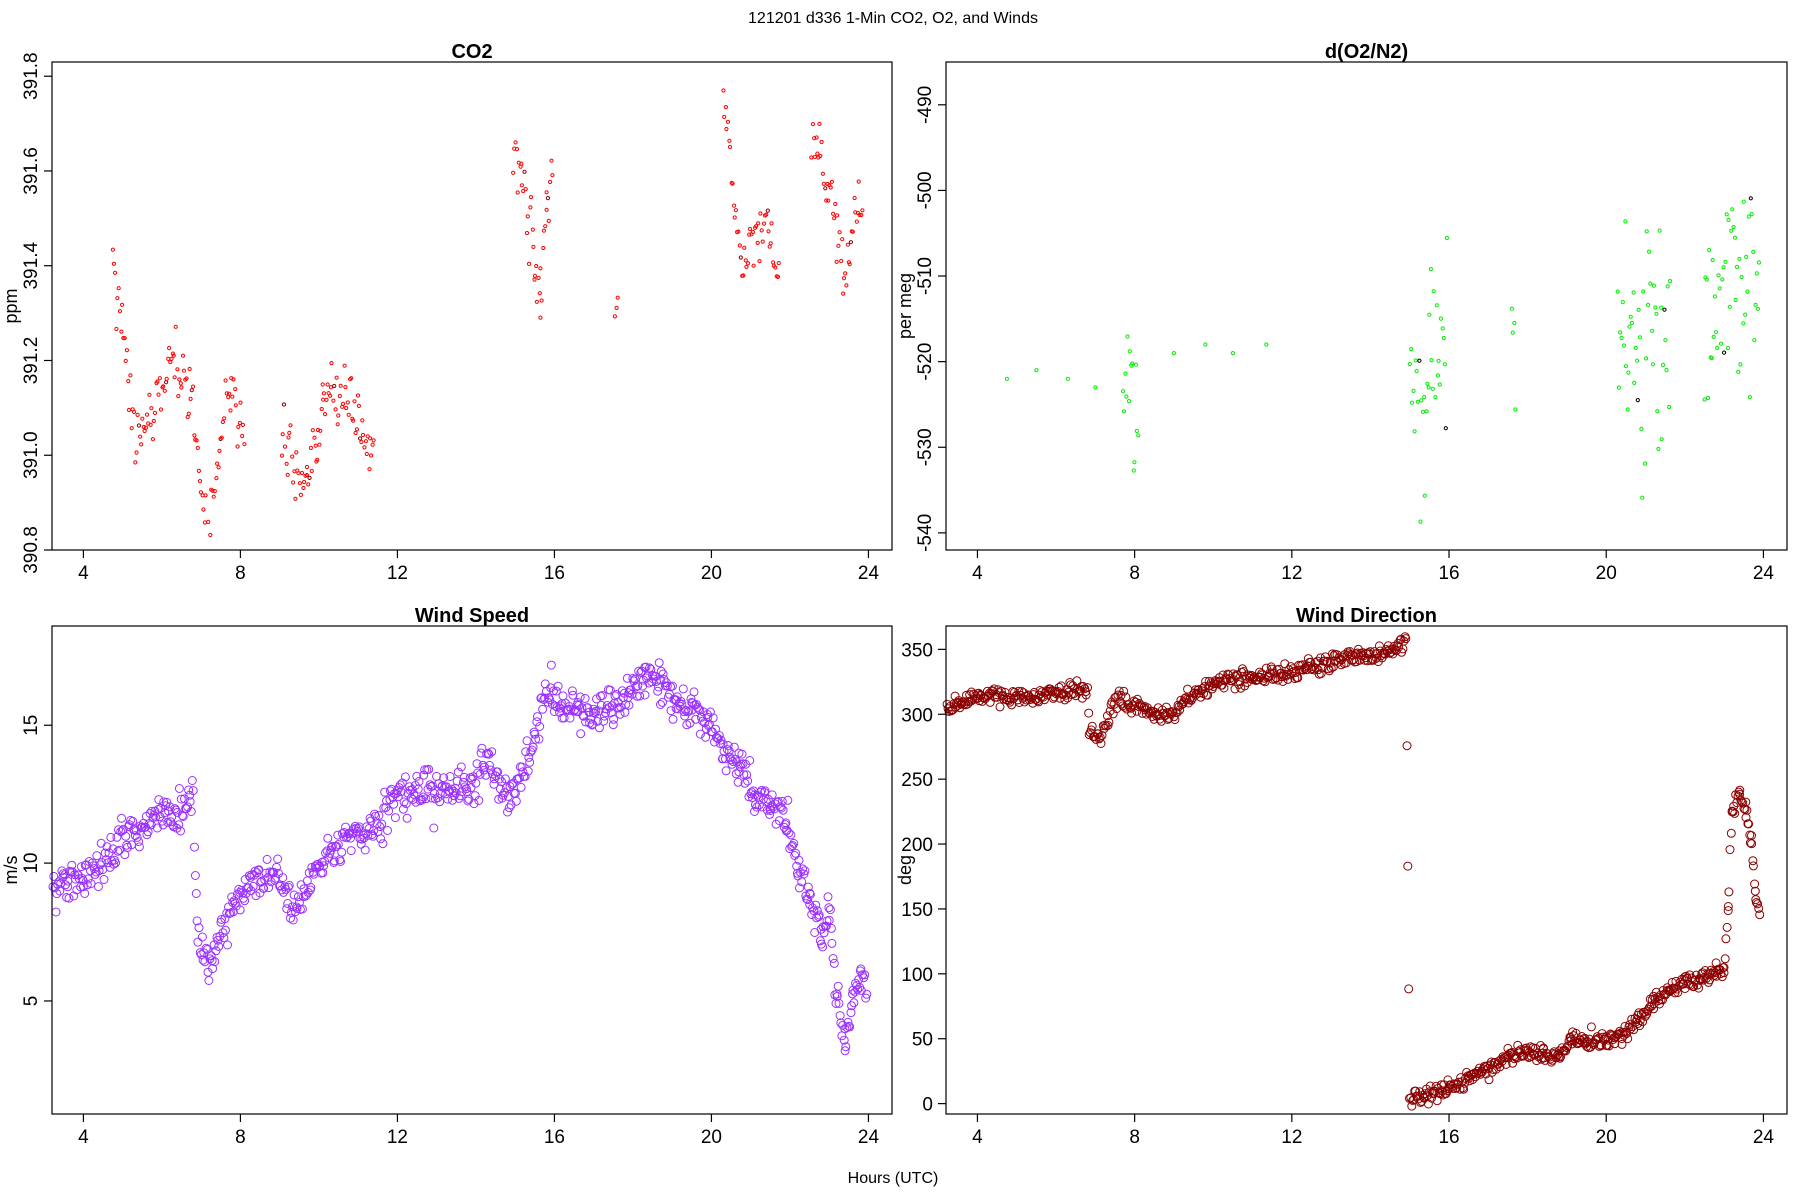  I want to click on wind-direction-x-tick-label: 20, so click(1606, 1137).